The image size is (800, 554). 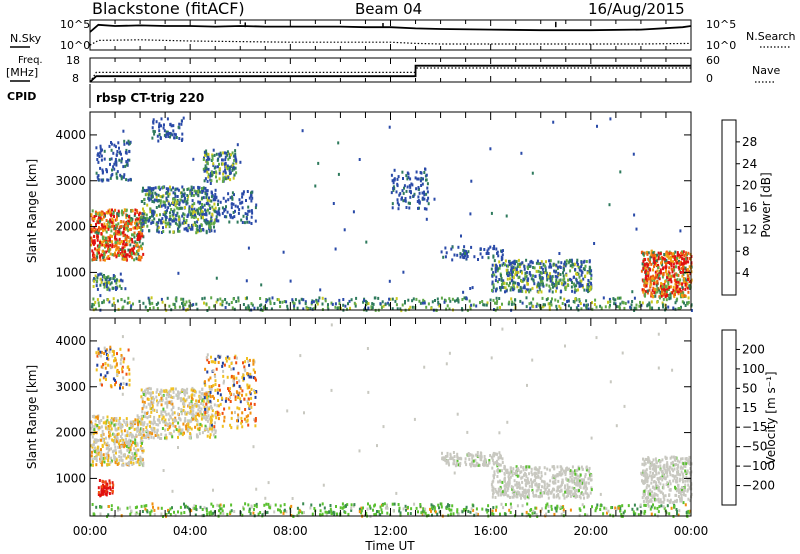 I want to click on freq-label: Freq., so click(x=30, y=60).